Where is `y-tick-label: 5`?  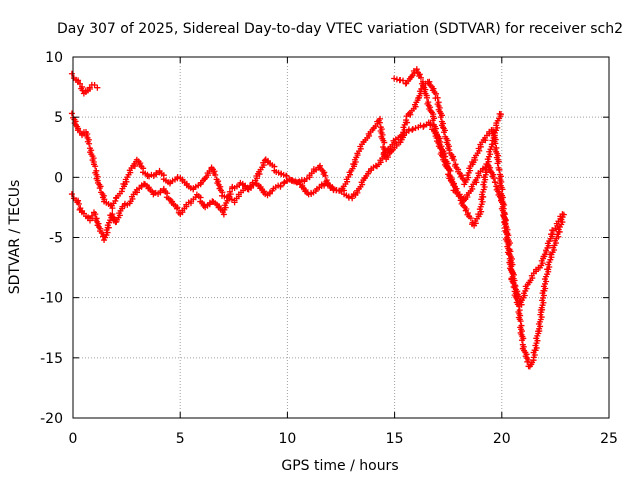
y-tick-label: 5 is located at coordinates (58, 118).